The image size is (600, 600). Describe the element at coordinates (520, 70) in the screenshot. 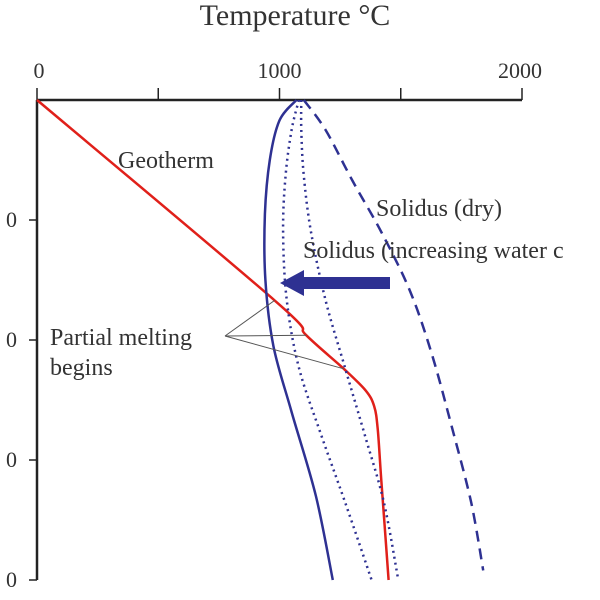

I see `x-tick-label: 2000` at that location.